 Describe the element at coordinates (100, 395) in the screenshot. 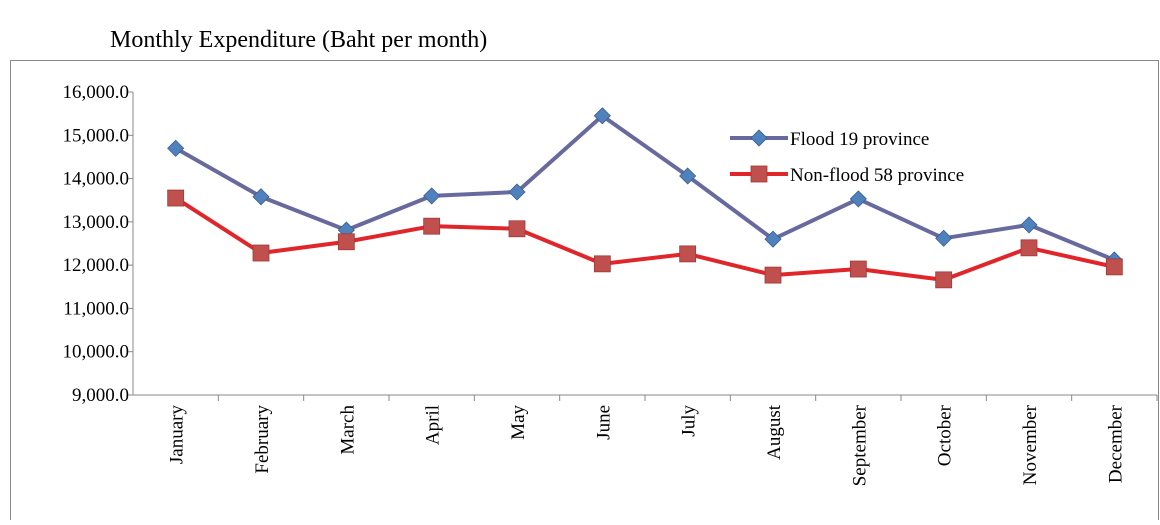

I see `y-tick-label: 9,000.0` at that location.